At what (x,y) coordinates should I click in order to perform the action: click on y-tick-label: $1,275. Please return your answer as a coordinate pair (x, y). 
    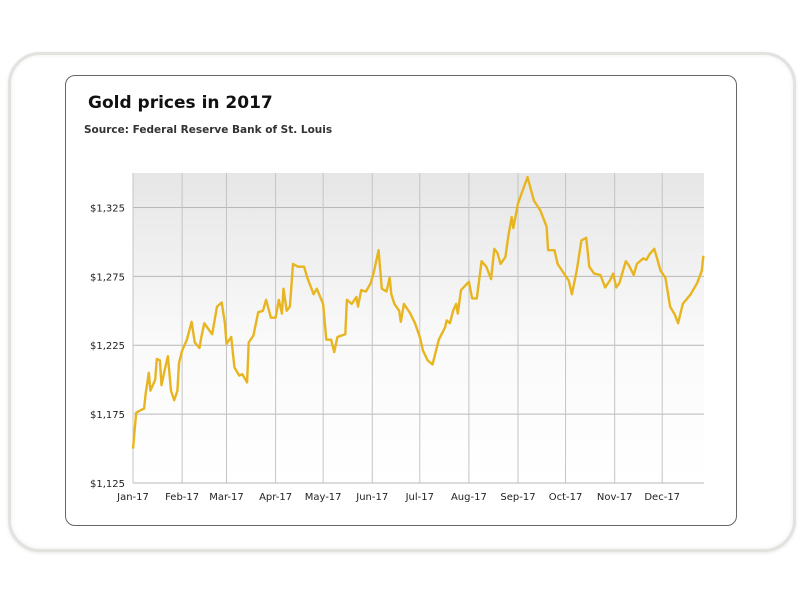
    Looking at the image, I should click on (107, 277).